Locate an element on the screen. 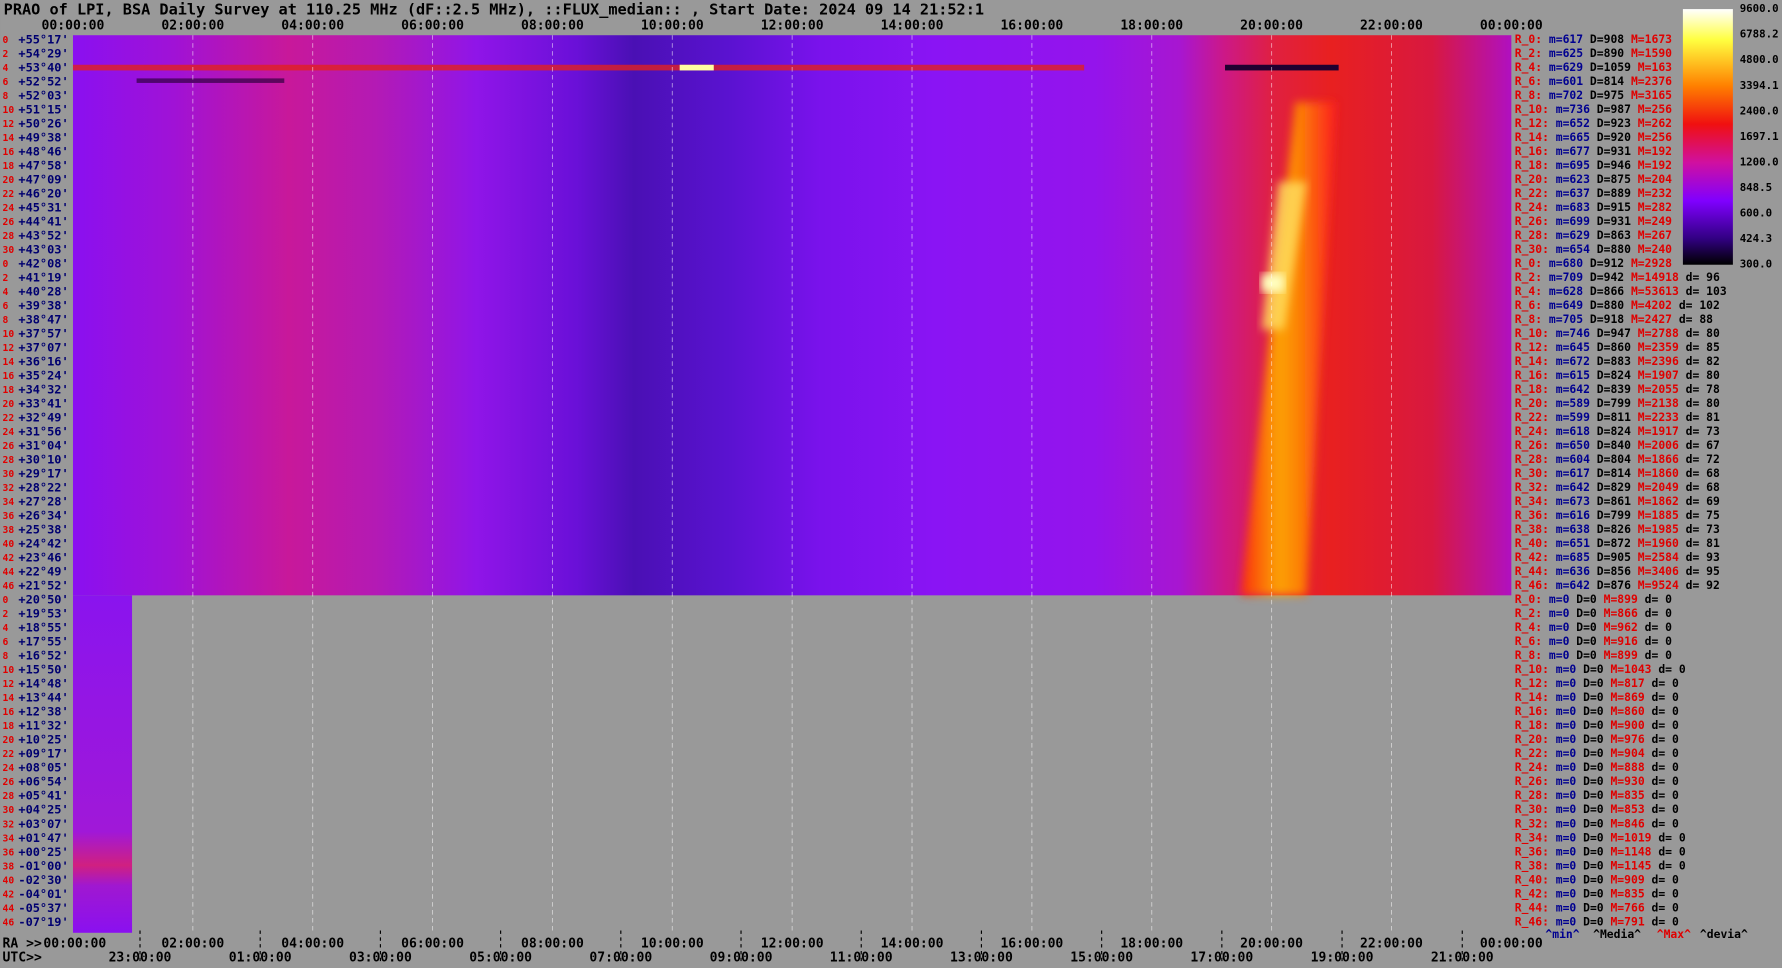 The height and width of the screenshot is (968, 1782). declination-label: +54°29' is located at coordinates (43, 53).